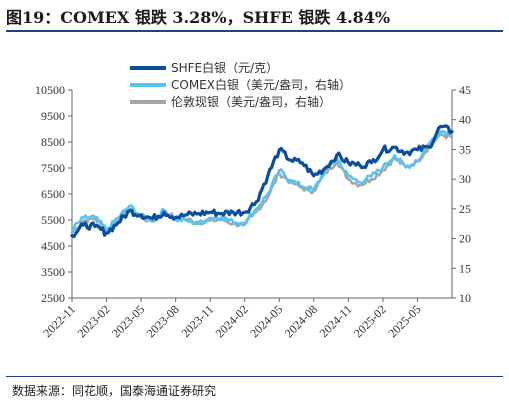 Image resolution: width=509 pixels, height=407 pixels. Describe the element at coordinates (465, 179) in the screenshot. I see `right-y-tick-label: 30` at that location.